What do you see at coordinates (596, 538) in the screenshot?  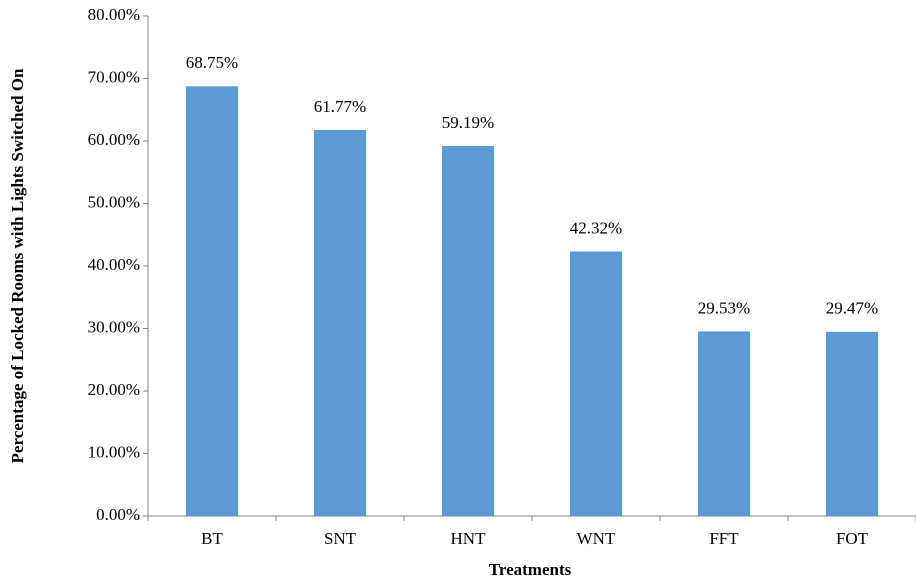 I see `x-tick-label: WNT` at bounding box center [596, 538].